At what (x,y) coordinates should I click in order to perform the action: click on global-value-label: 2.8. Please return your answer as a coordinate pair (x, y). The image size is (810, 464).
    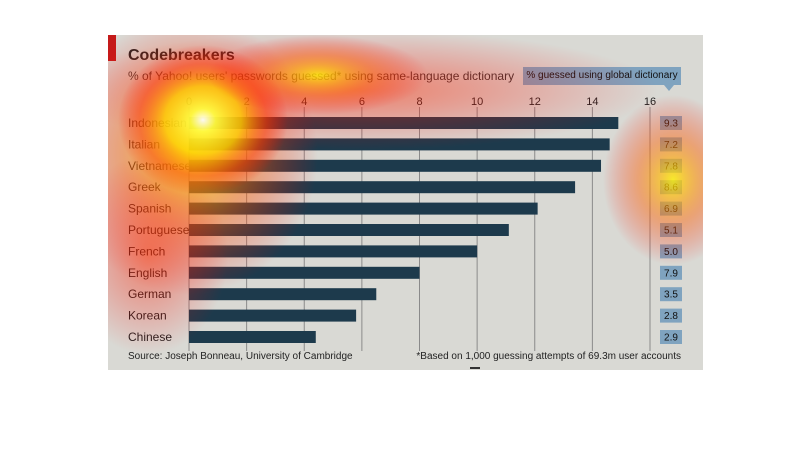
    Looking at the image, I should click on (671, 316).